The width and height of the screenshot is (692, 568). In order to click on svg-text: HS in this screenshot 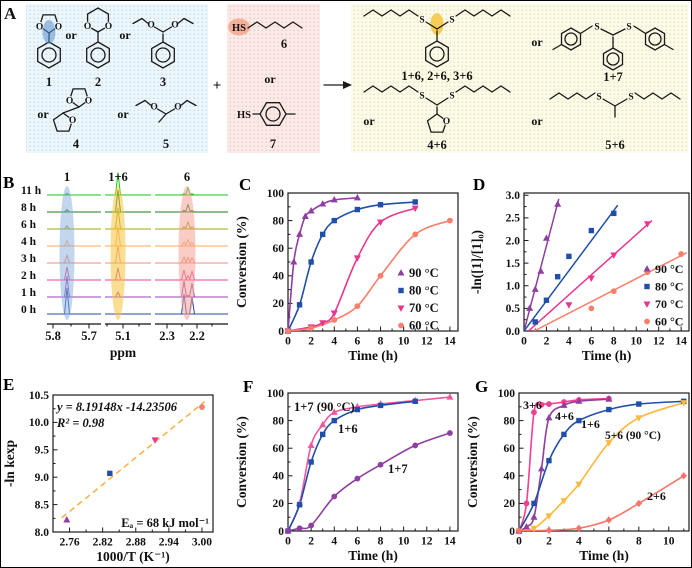, I will do `click(239, 28)`.